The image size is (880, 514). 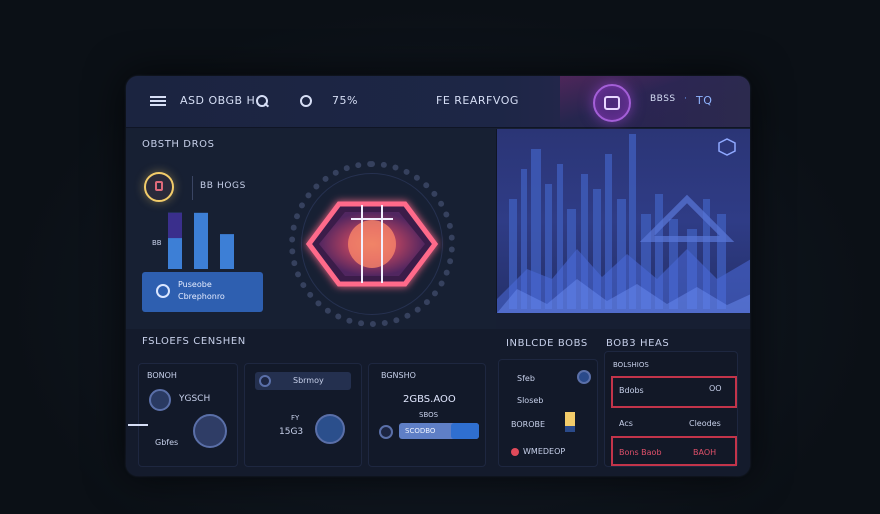 What do you see at coordinates (715, 388) in the screenshot?
I see `table-row-1-right: OO` at bounding box center [715, 388].